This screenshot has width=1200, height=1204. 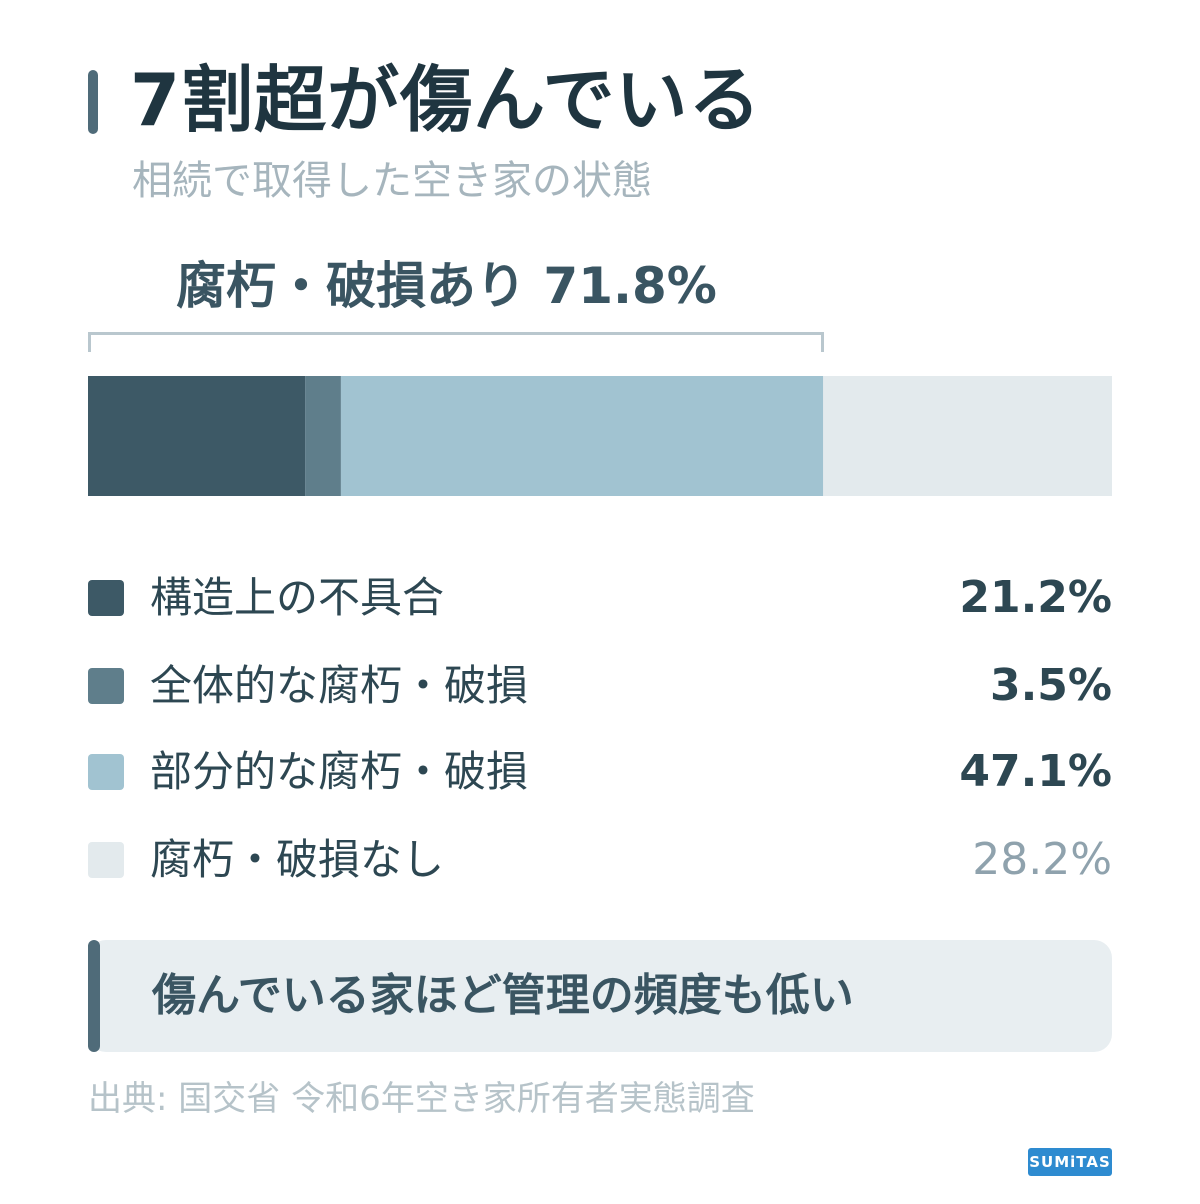 What do you see at coordinates (1042, 859) in the screenshot?
I see `legend-value: 28.2%` at bounding box center [1042, 859].